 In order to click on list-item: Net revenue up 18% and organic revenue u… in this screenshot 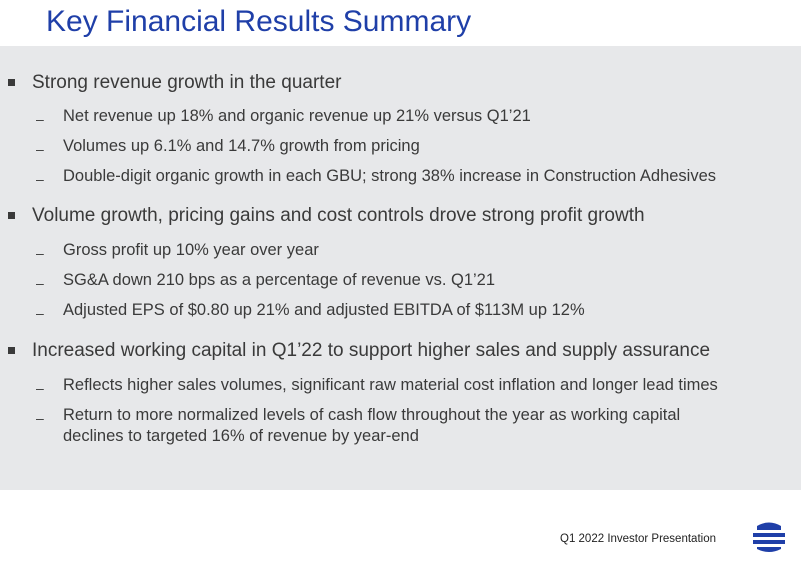, I will do `click(297, 116)`.